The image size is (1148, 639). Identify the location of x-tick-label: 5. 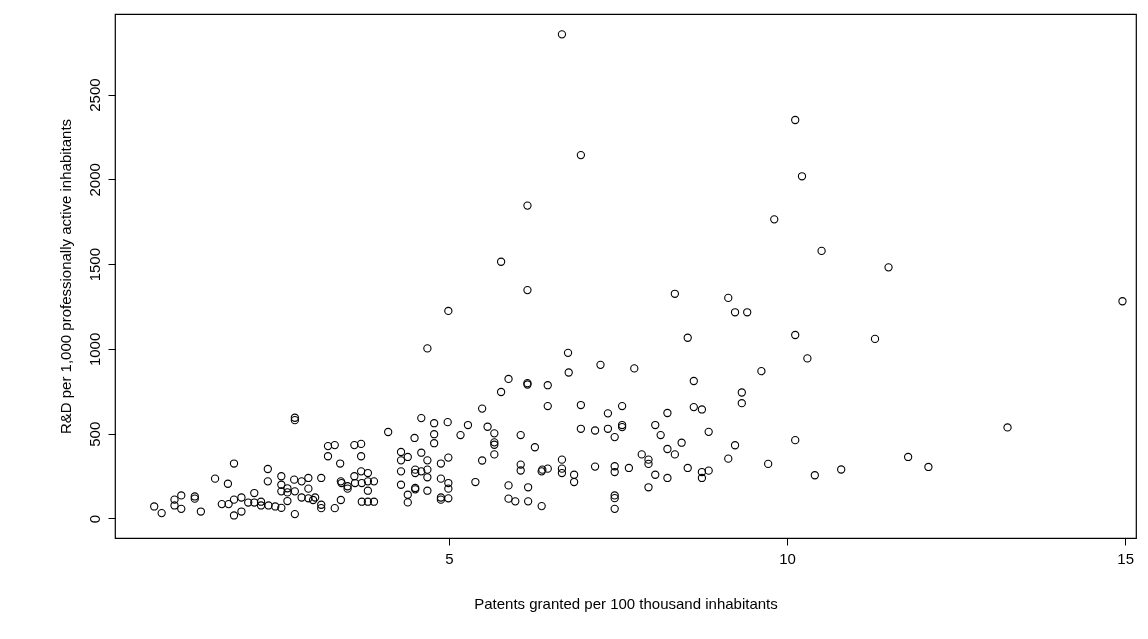
(449, 558).